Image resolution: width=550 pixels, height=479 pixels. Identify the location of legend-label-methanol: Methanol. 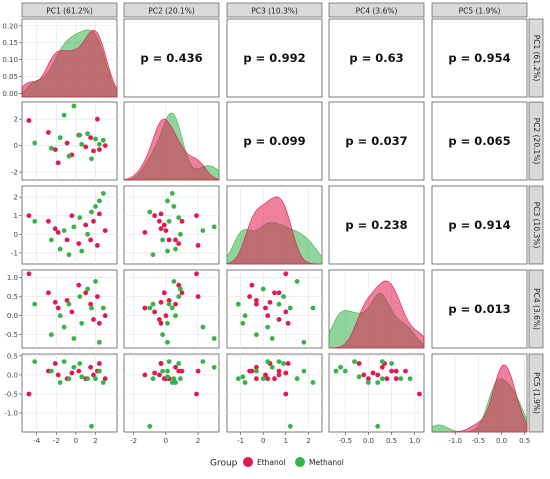
(326, 462).